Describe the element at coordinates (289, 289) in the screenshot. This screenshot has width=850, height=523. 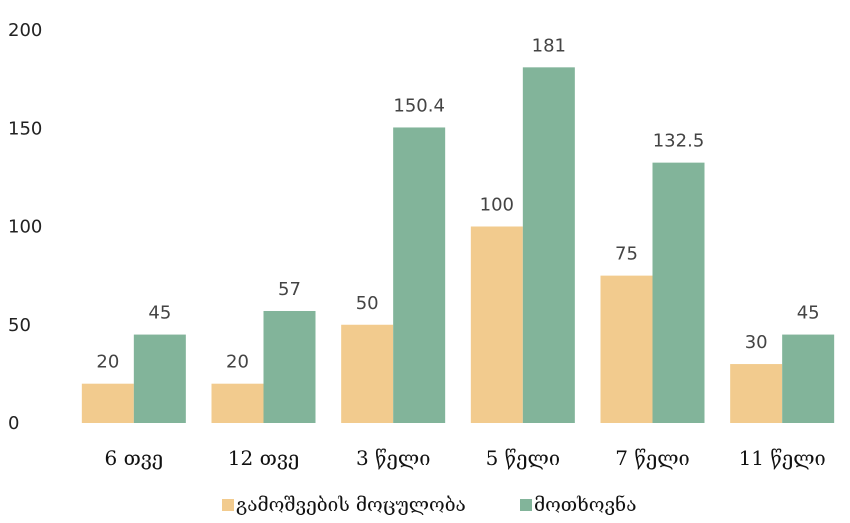
I see `data-label: 57` at that location.